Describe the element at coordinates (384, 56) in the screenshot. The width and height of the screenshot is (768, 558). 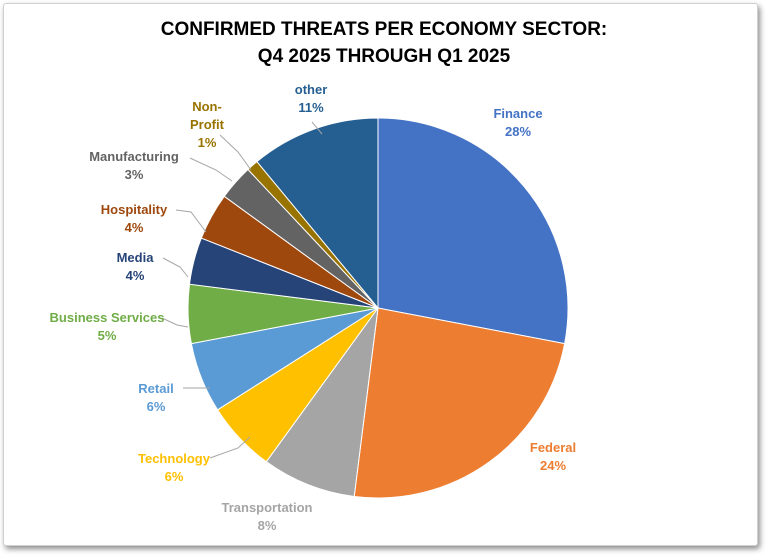
I see `chart-title-line-2: Q4 2025 THROUGH Q1 2025` at that location.